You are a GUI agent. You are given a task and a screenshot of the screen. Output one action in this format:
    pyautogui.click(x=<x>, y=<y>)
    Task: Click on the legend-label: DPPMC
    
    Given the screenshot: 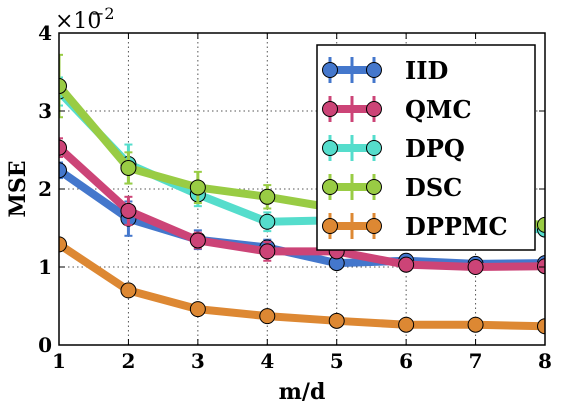 What is the action you would take?
    pyautogui.click(x=456, y=226)
    